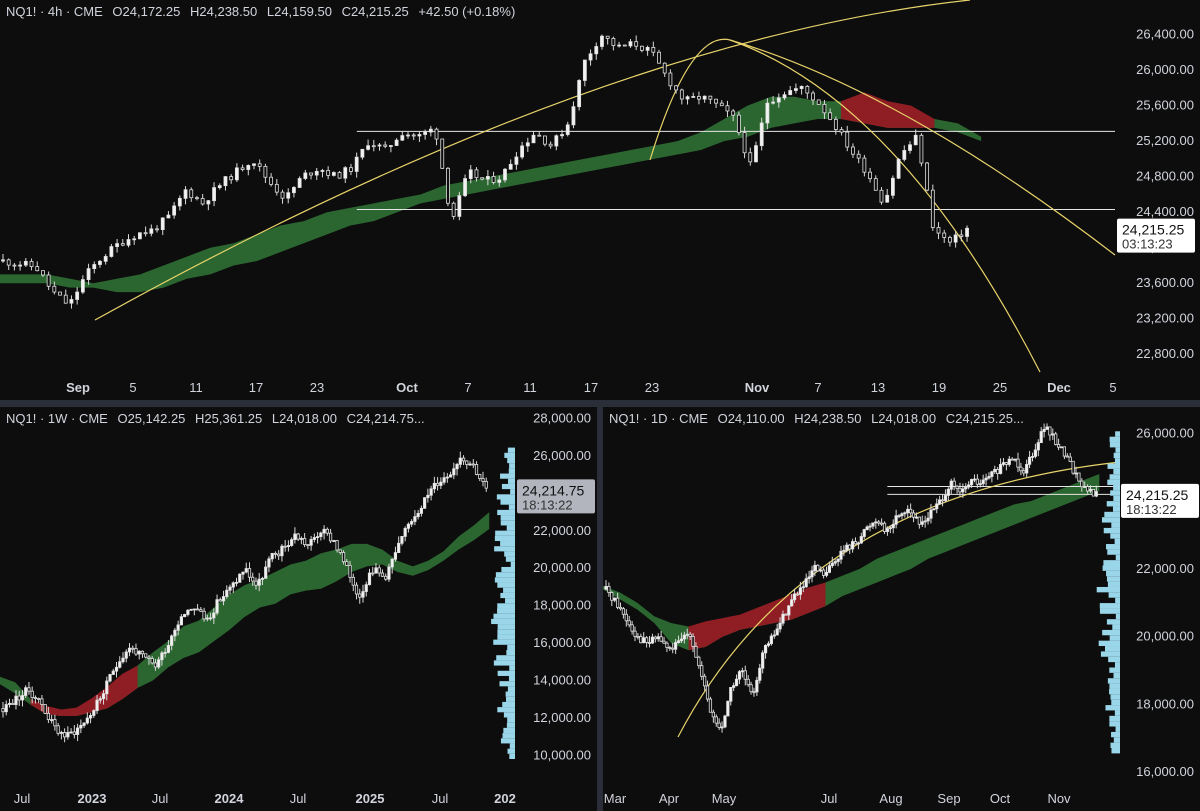 This screenshot has width=1200, height=811. Describe the element at coordinates (600, 403) in the screenshot. I see `pane-divider-horizontal` at that location.